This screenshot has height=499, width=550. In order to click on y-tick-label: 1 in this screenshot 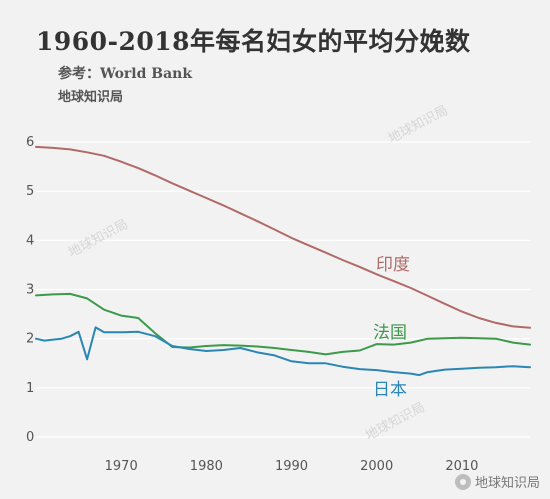, I will do `click(30, 388)`.